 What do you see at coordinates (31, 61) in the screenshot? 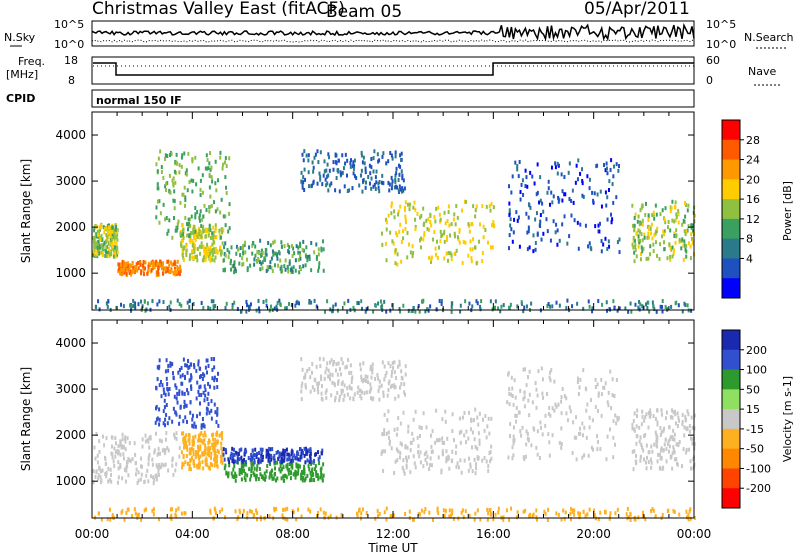
I see `freq-label-line1: Freq.` at bounding box center [31, 61].